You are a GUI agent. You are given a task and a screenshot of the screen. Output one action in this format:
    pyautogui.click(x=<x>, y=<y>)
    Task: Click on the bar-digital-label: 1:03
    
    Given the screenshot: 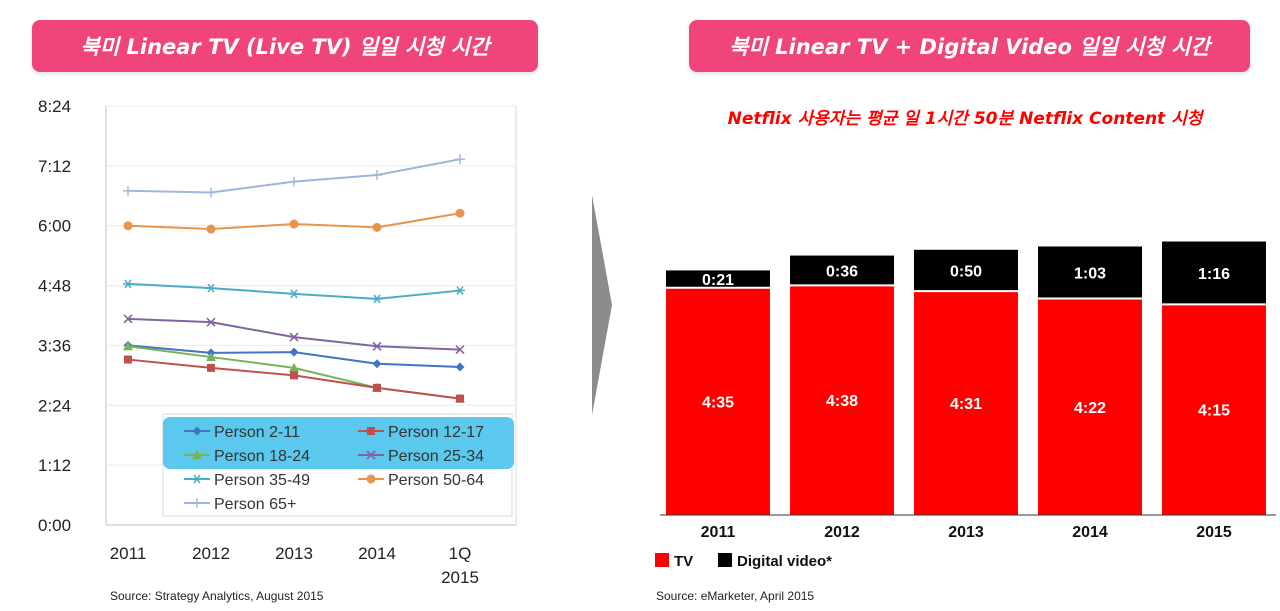 What is the action you would take?
    pyautogui.click(x=1090, y=274)
    